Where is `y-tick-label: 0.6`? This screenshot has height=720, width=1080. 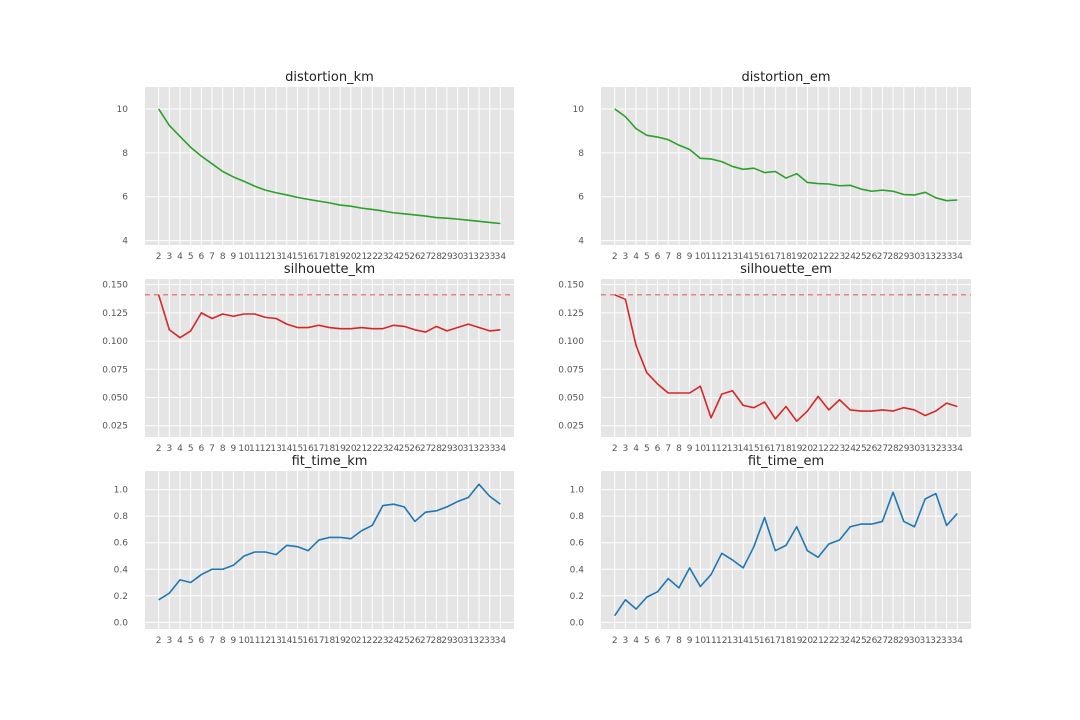 y-tick-label: 0.6 is located at coordinates (577, 544).